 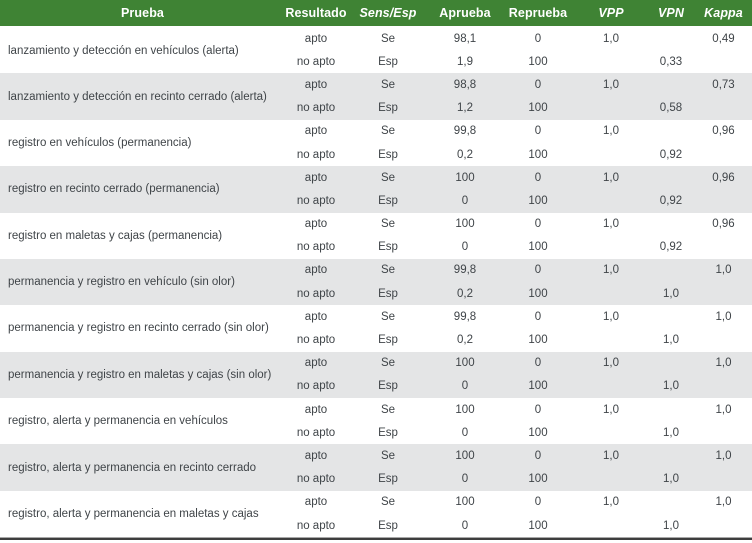 What do you see at coordinates (376, 432) in the screenshot?
I see `table-row: no apto Esp 0 100 1,0` at bounding box center [376, 432].